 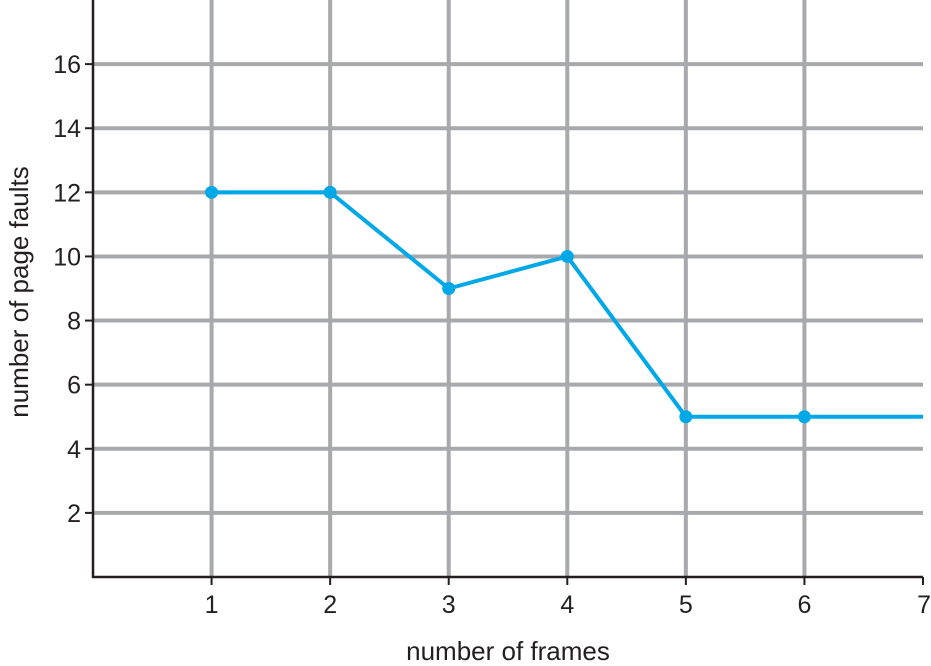 What do you see at coordinates (686, 605) in the screenshot?
I see `x-tick-label: 5` at bounding box center [686, 605].